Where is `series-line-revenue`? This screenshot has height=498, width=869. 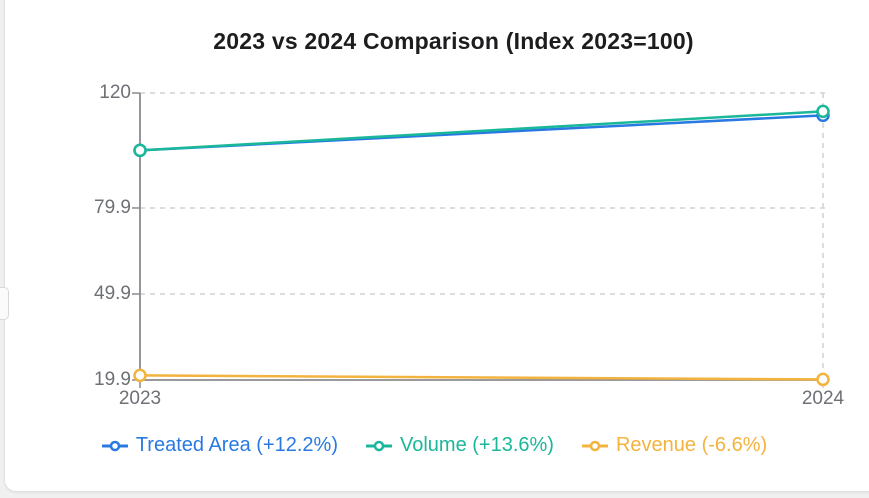
series-line-revenue is located at coordinates (481, 377).